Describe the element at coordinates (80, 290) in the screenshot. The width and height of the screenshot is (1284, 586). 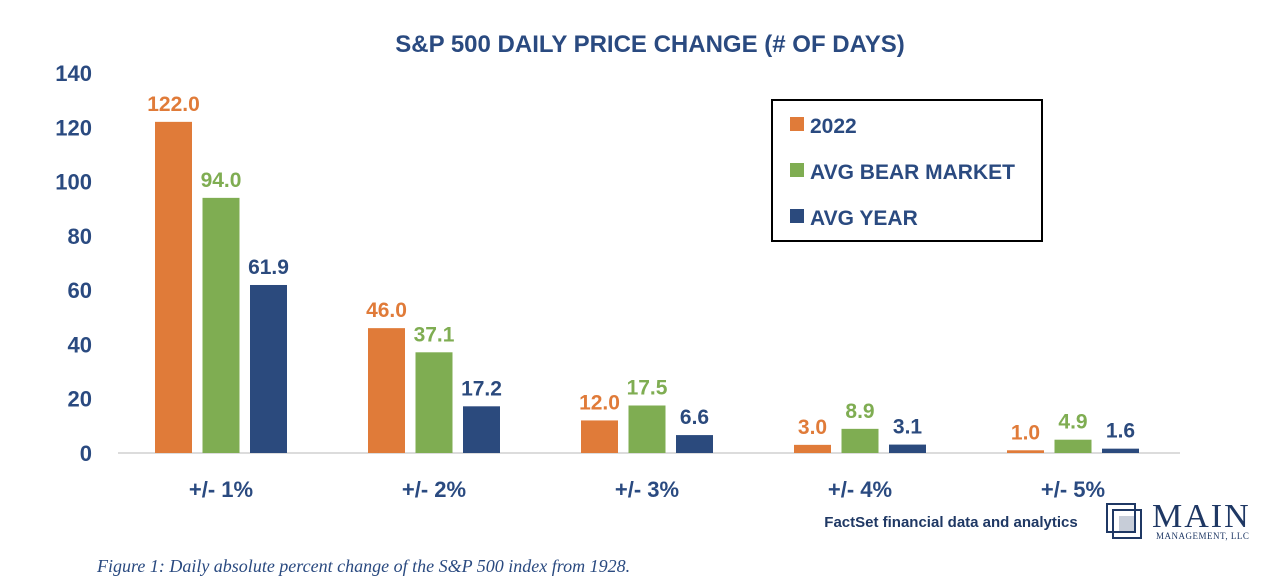
I see `y-tick-label: 60` at that location.